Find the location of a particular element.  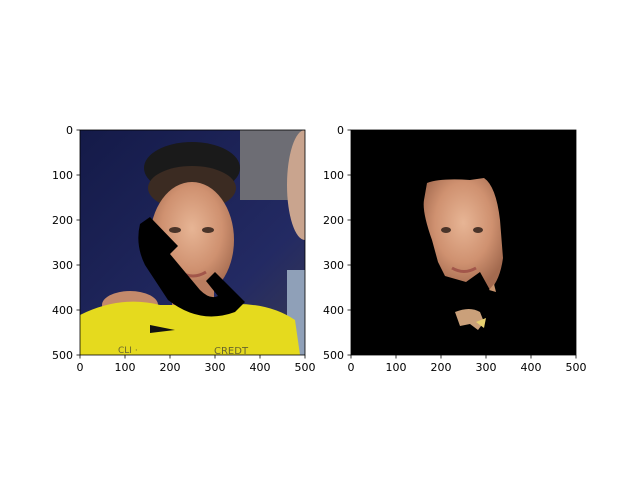

svg-text: CLI · is located at coordinates (128, 351).